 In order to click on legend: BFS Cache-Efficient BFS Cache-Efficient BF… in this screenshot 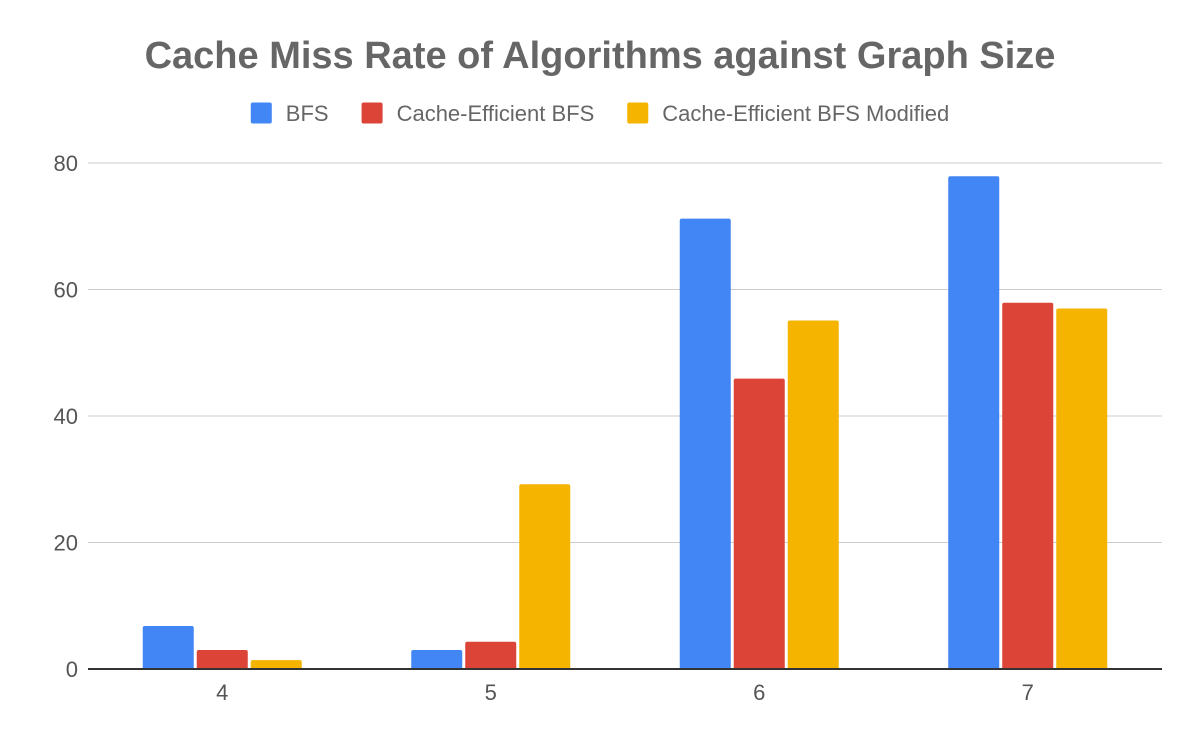, I will do `click(599, 113)`.